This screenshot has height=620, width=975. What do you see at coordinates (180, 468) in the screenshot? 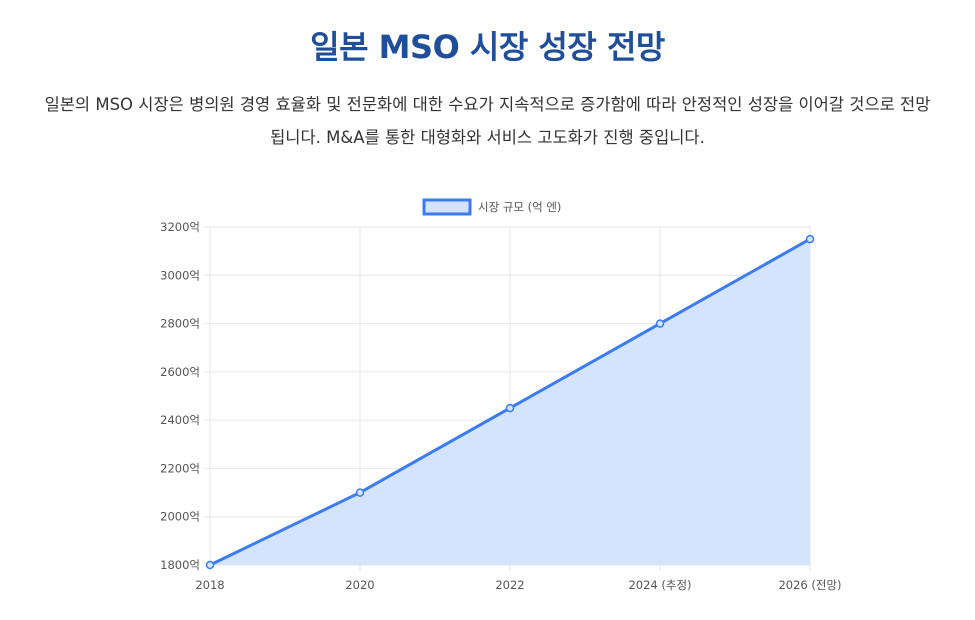
I see `y-tick-label-2200: 2200억` at bounding box center [180, 468].